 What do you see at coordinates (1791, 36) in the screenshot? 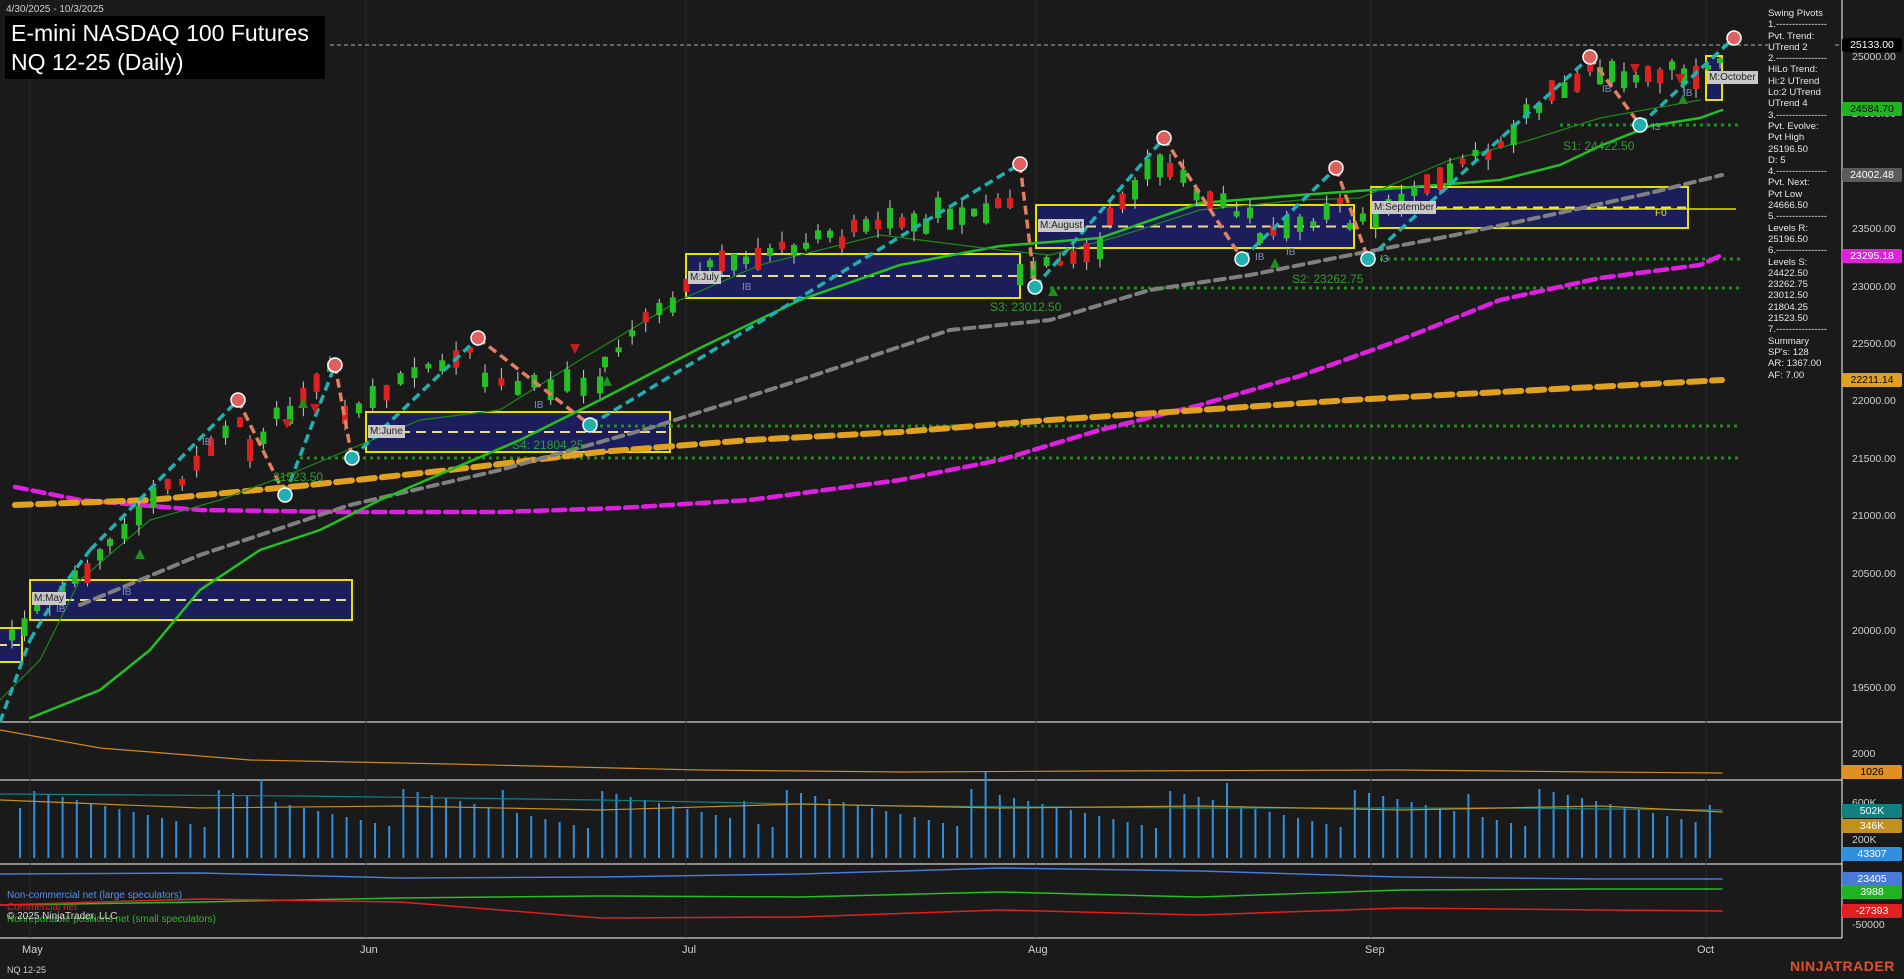
I see `swing-panel-line: Pvt. Trend:` at bounding box center [1791, 36].